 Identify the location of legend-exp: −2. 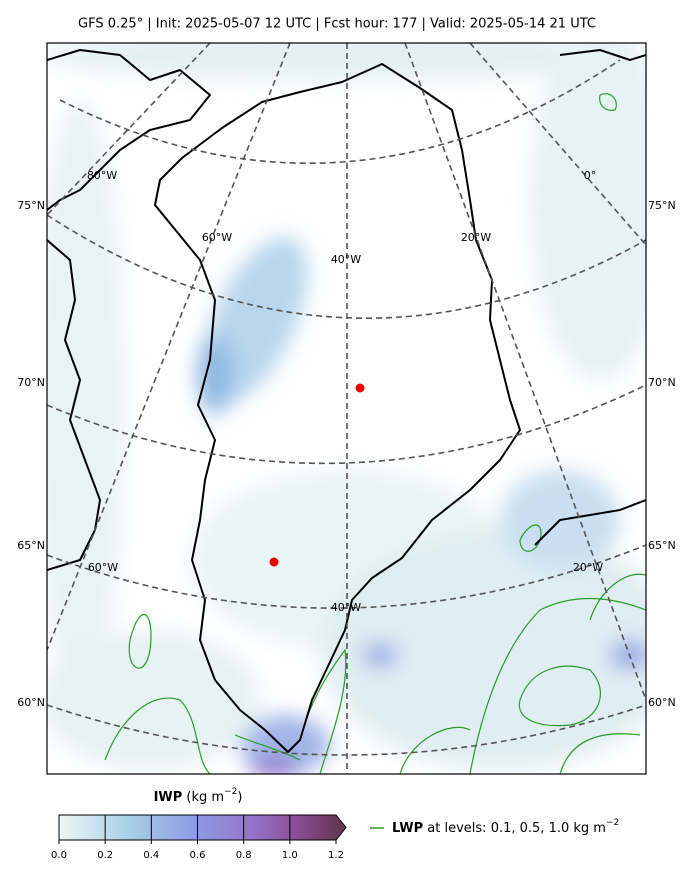
(612, 823).